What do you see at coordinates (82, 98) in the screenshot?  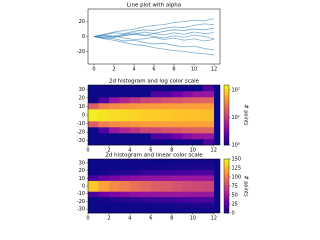 I see `y-tick-label: 20` at bounding box center [82, 98].